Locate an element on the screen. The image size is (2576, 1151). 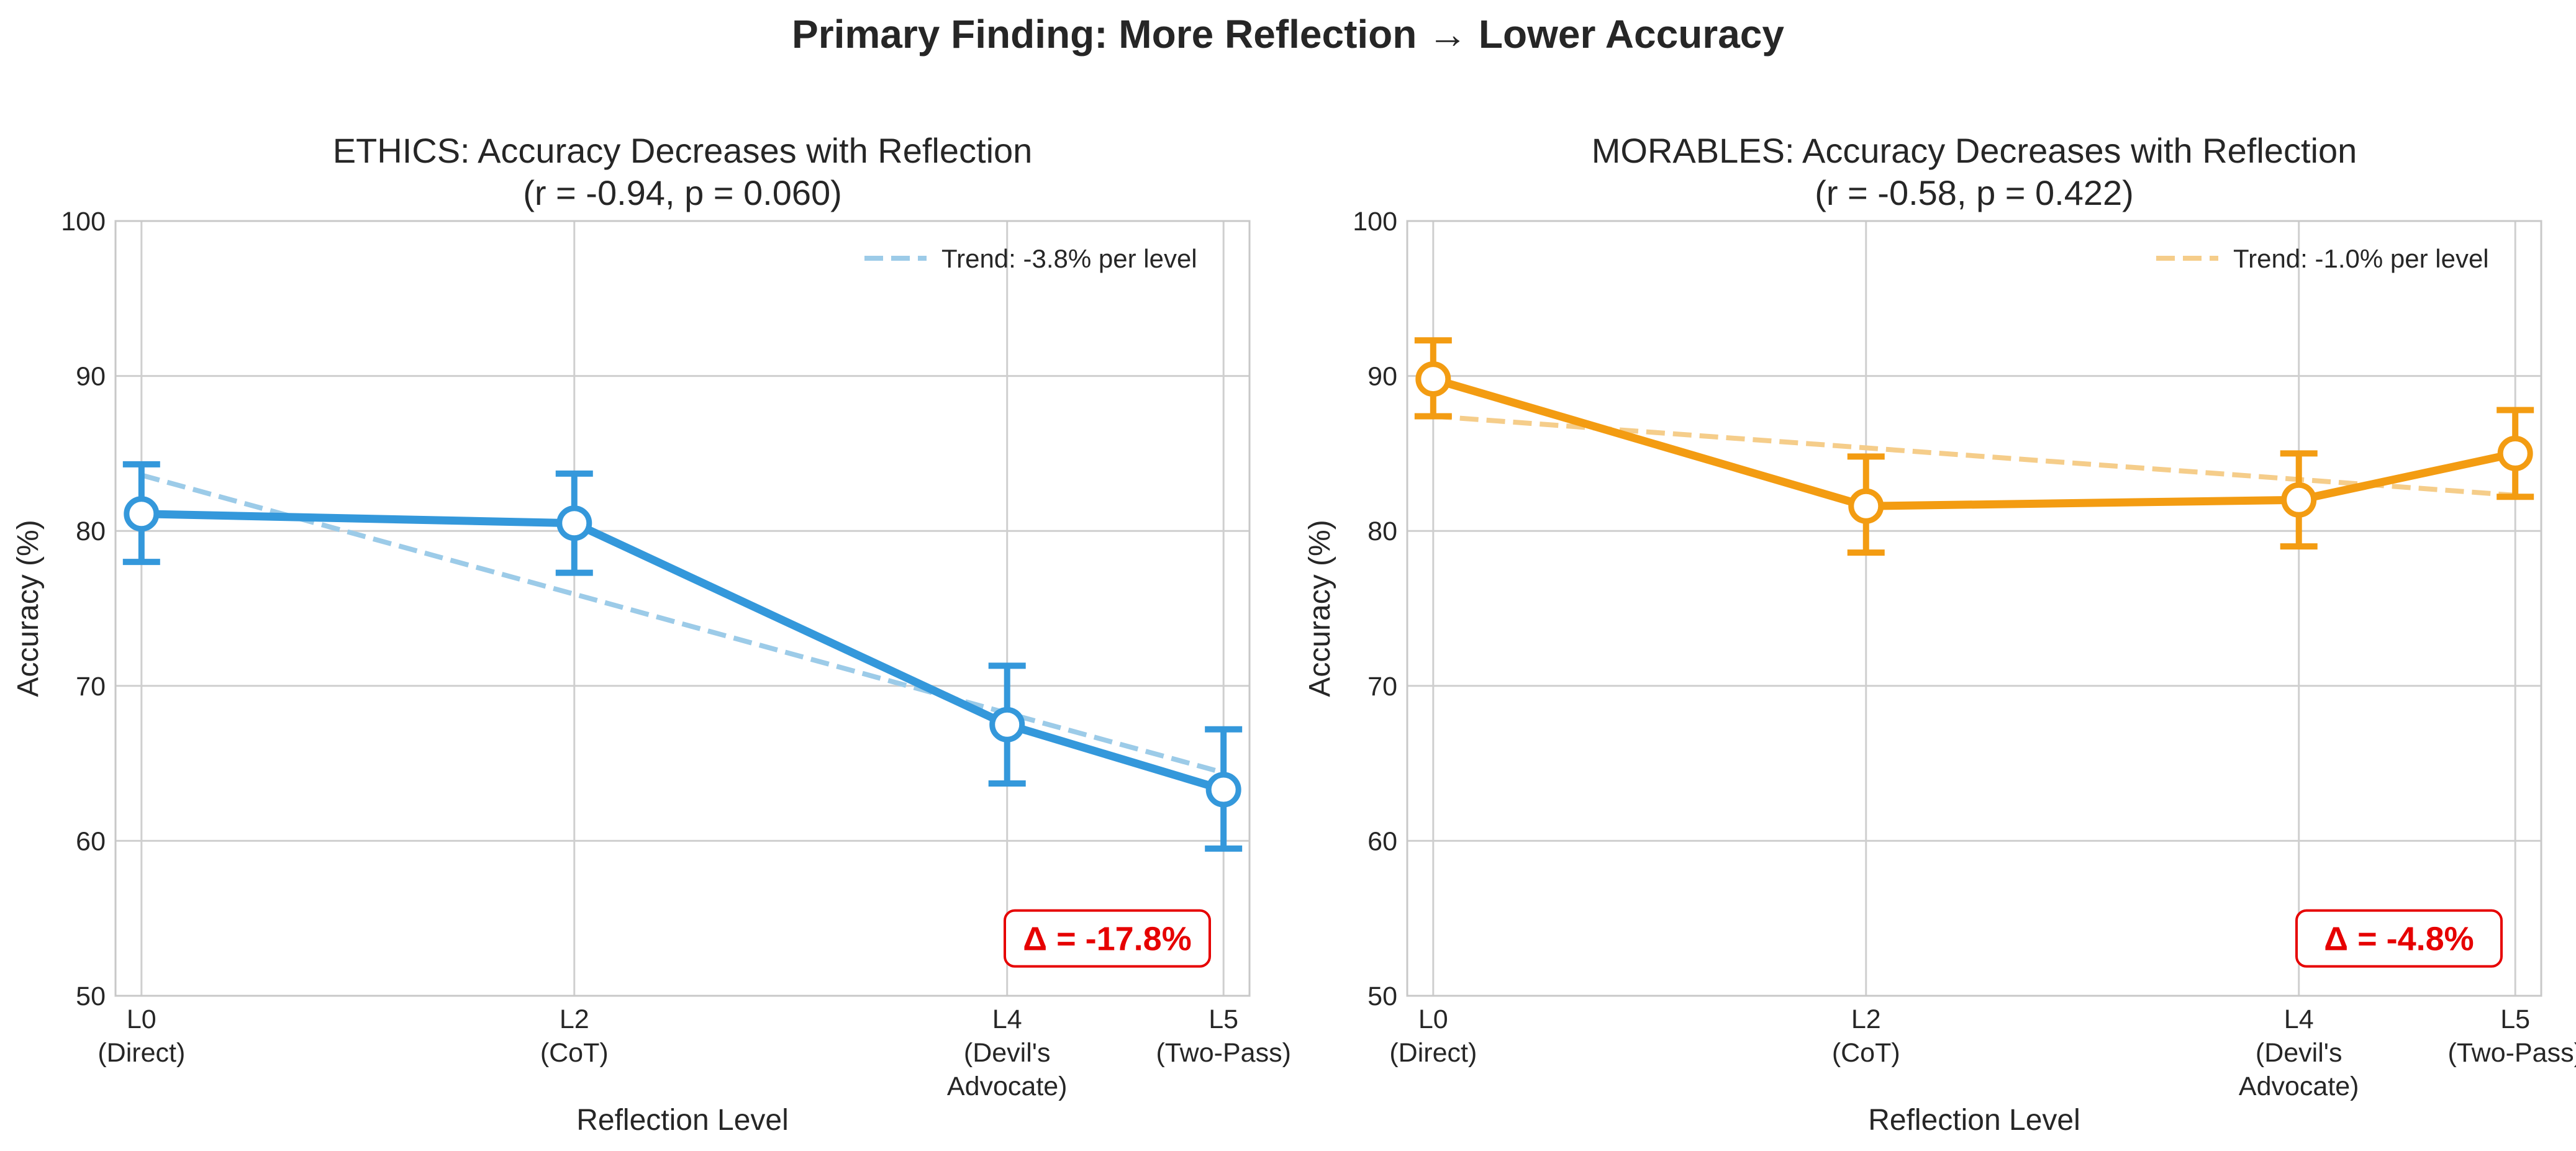
ethics-x-axis-label: Reflection Level is located at coordinates (682, 1121).